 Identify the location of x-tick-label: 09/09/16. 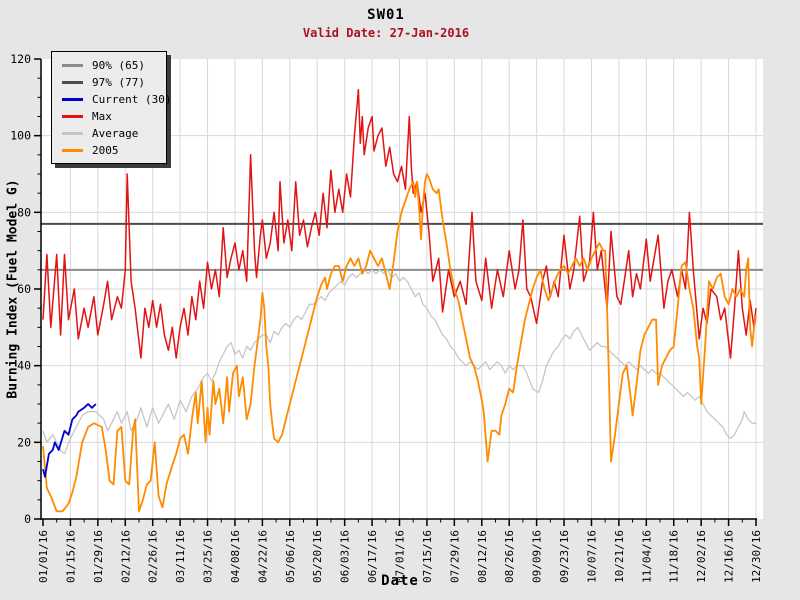
(537, 556).